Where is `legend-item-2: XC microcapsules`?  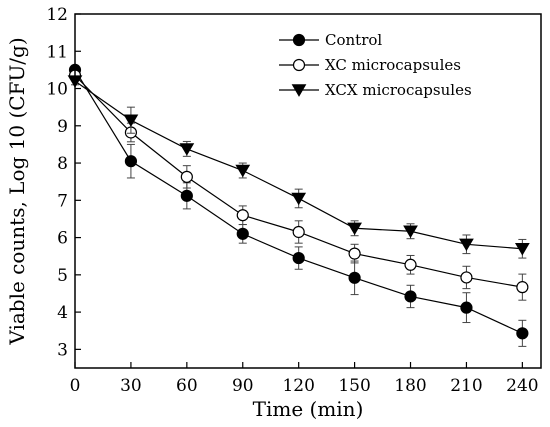 legend-item-2: XC microcapsules is located at coordinates (370, 65).